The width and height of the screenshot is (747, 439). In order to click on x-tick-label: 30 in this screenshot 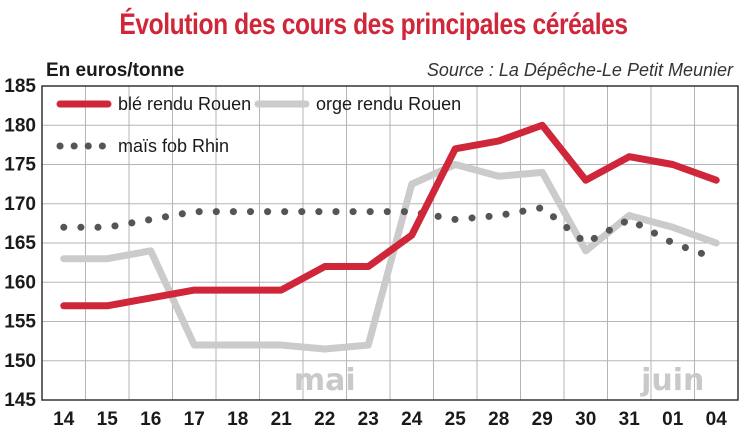, I will do `click(585, 419)`.